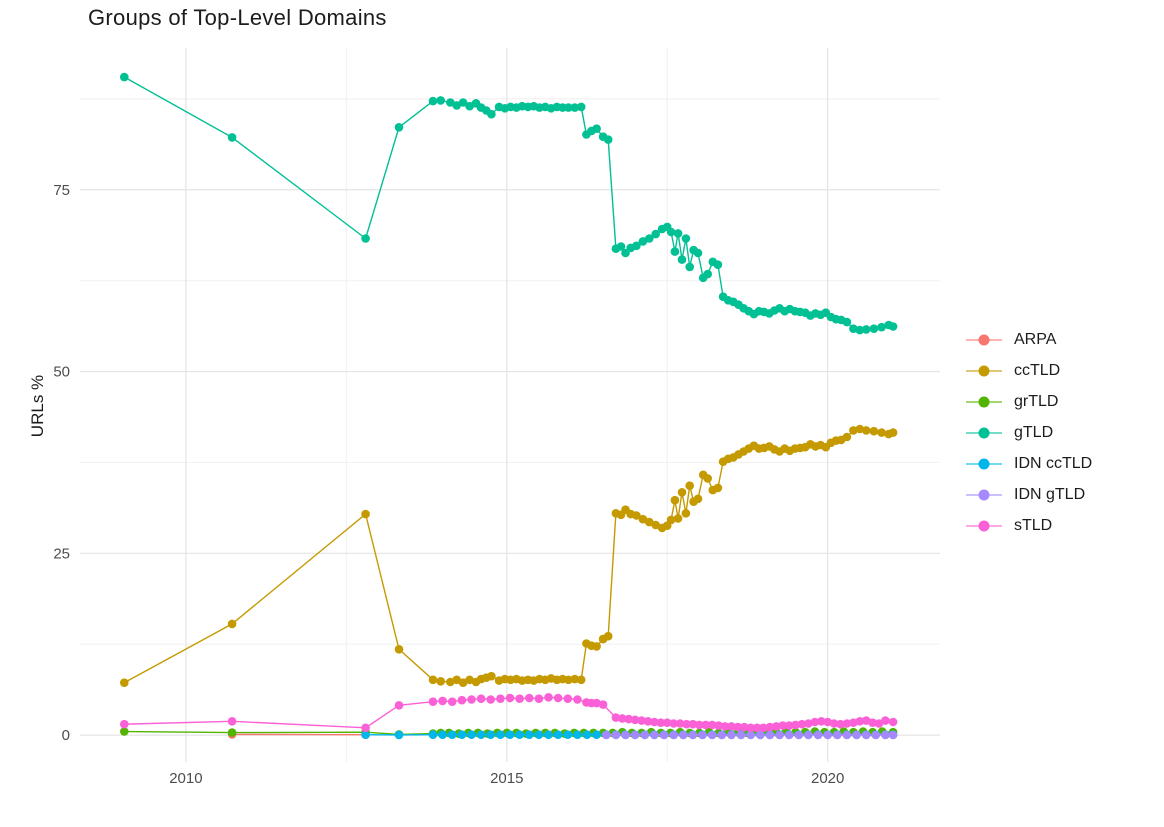  Describe the element at coordinates (61, 190) in the screenshot. I see `y-tick-label: 75` at that location.